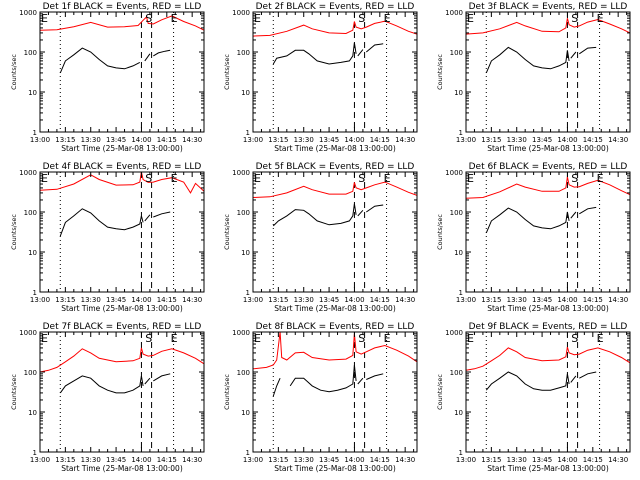 Image resolution: width=640 pixels, height=480 pixels. What do you see at coordinates (122, 327) in the screenshot?
I see `panel-title: Det 7f BLACK = Events, RED = LLD` at bounding box center [122, 327].